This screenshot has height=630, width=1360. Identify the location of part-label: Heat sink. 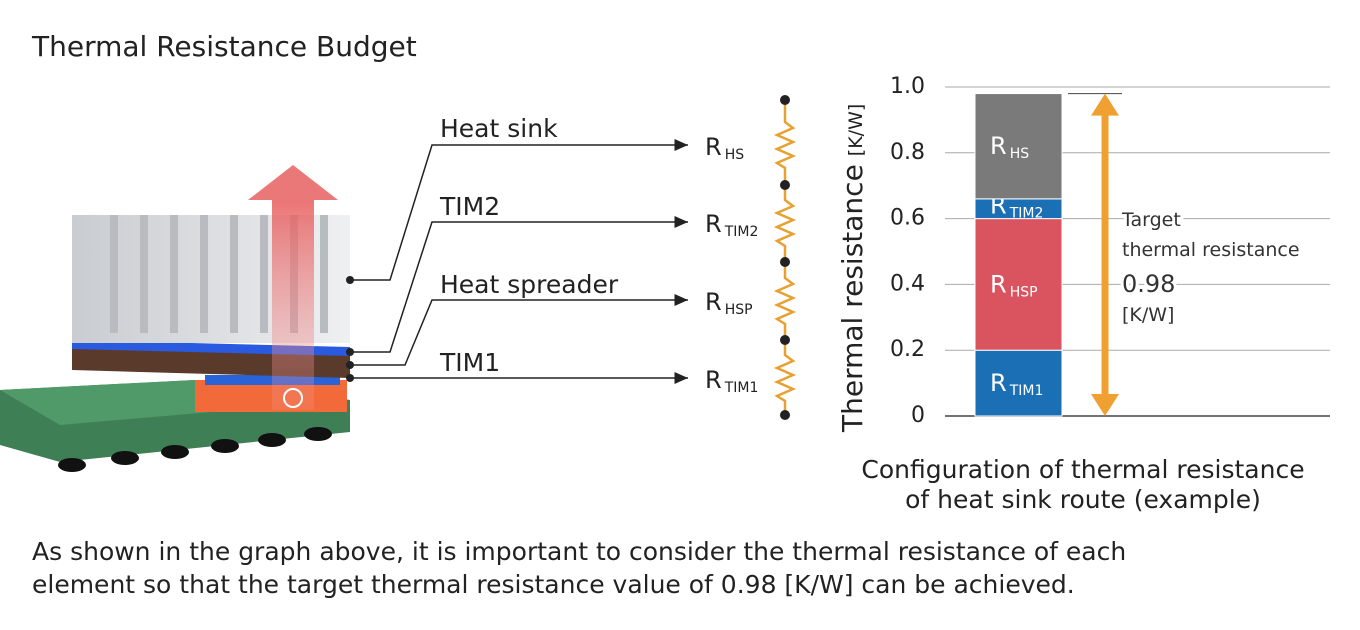
(499, 128).